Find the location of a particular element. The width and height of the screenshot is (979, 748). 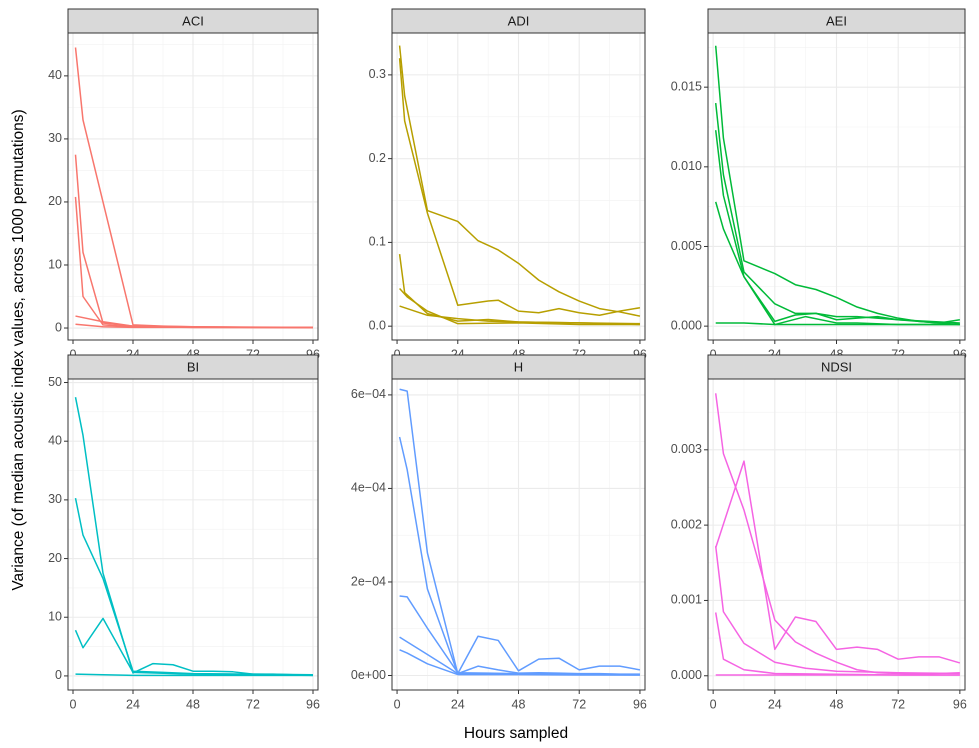

y-tick-label: 0.005 is located at coordinates (686, 246).